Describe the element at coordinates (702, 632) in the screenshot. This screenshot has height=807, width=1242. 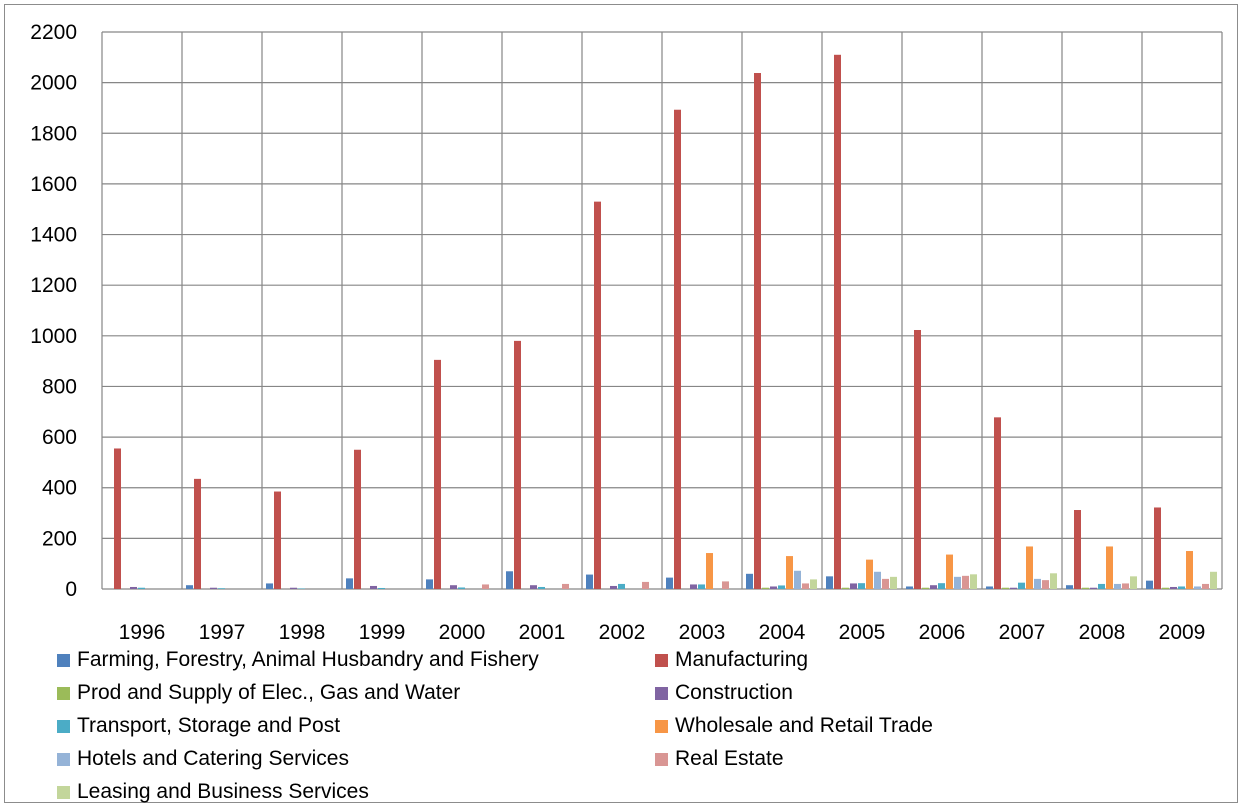
I see `x-tick-label: 2003` at that location.